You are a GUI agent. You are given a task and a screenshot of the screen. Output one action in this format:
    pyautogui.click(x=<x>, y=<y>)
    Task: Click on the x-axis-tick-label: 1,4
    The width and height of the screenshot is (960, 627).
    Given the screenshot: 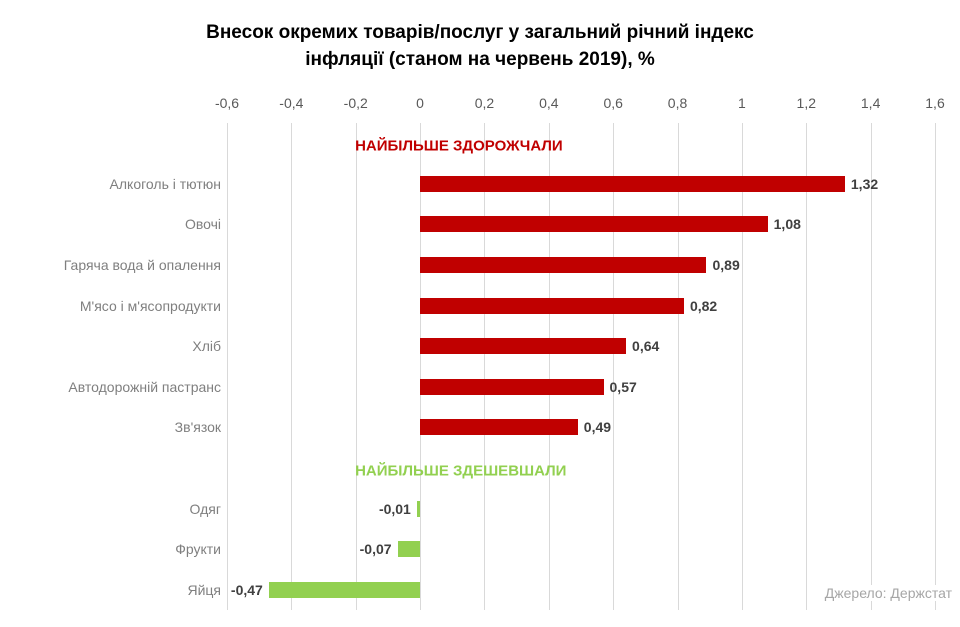 What is the action you would take?
    pyautogui.click(x=870, y=103)
    